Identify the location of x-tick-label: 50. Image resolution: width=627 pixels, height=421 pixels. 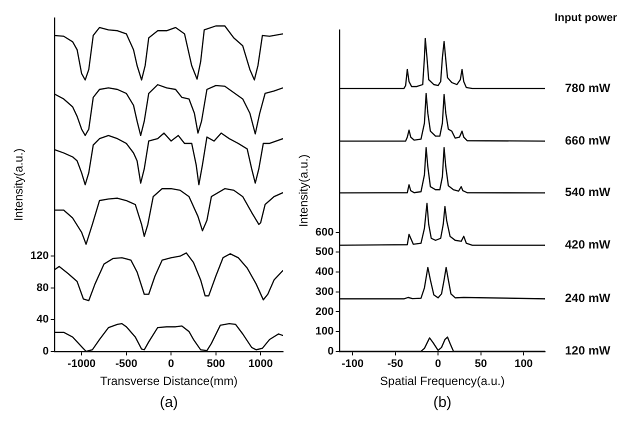
(480, 364).